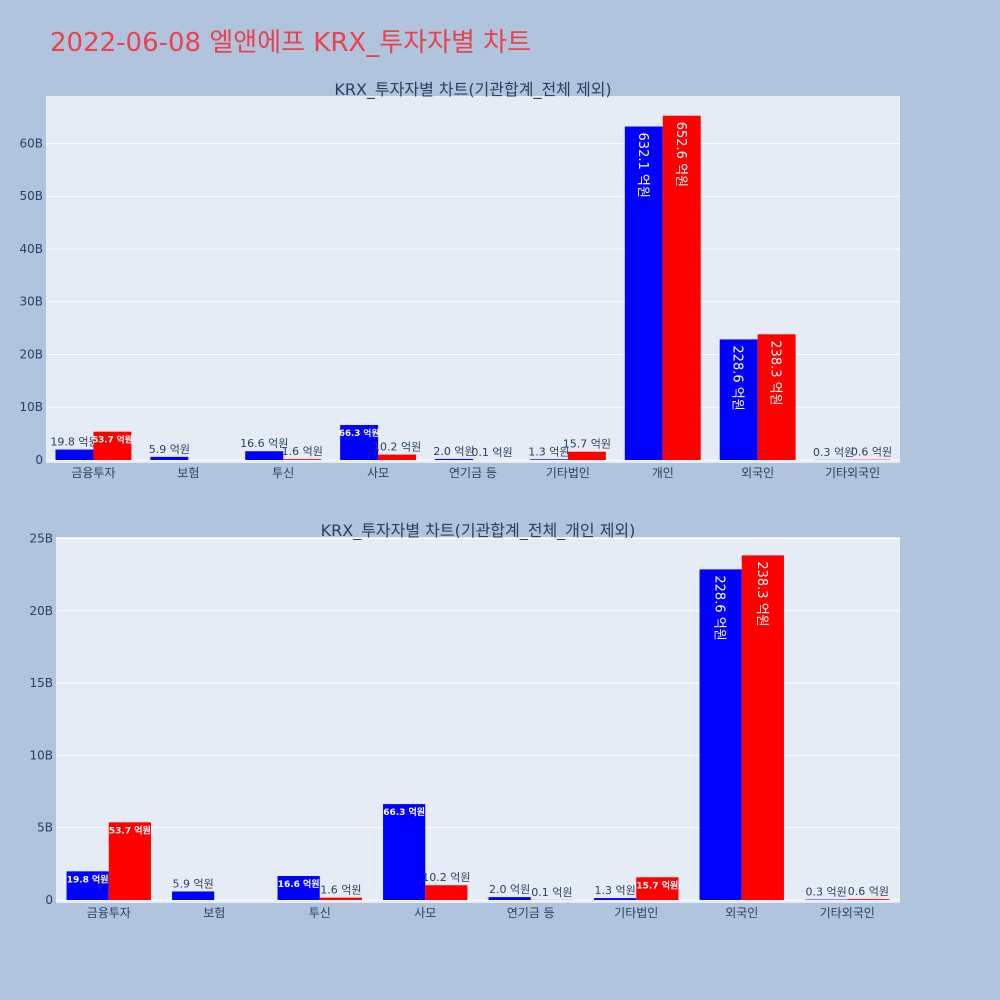 This screenshot has height=1000, width=1000. What do you see at coordinates (291, 43) in the screenshot?
I see `page-title: 2022-06-08 엘앤에프 KRX_투자자별 차트` at bounding box center [291, 43].